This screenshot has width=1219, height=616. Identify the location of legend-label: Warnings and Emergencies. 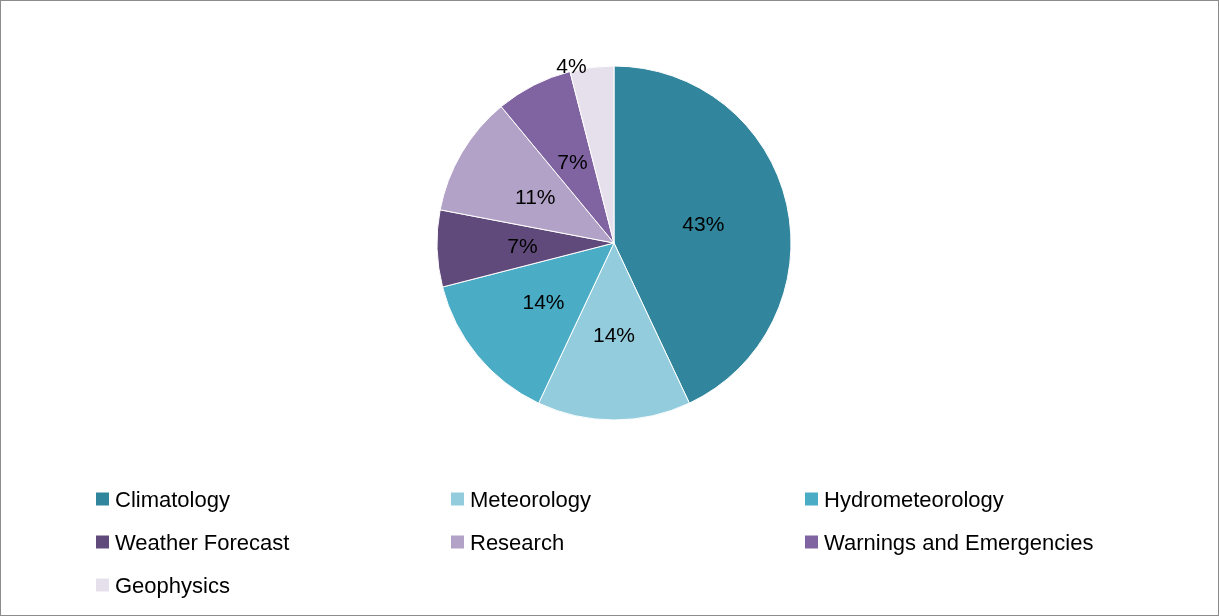
(959, 542).